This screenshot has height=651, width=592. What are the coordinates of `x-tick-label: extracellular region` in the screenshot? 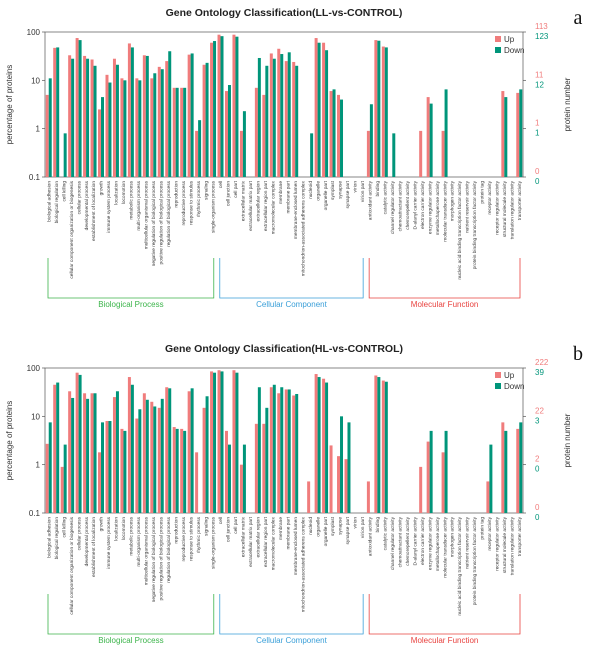 It's located at (259, 201).